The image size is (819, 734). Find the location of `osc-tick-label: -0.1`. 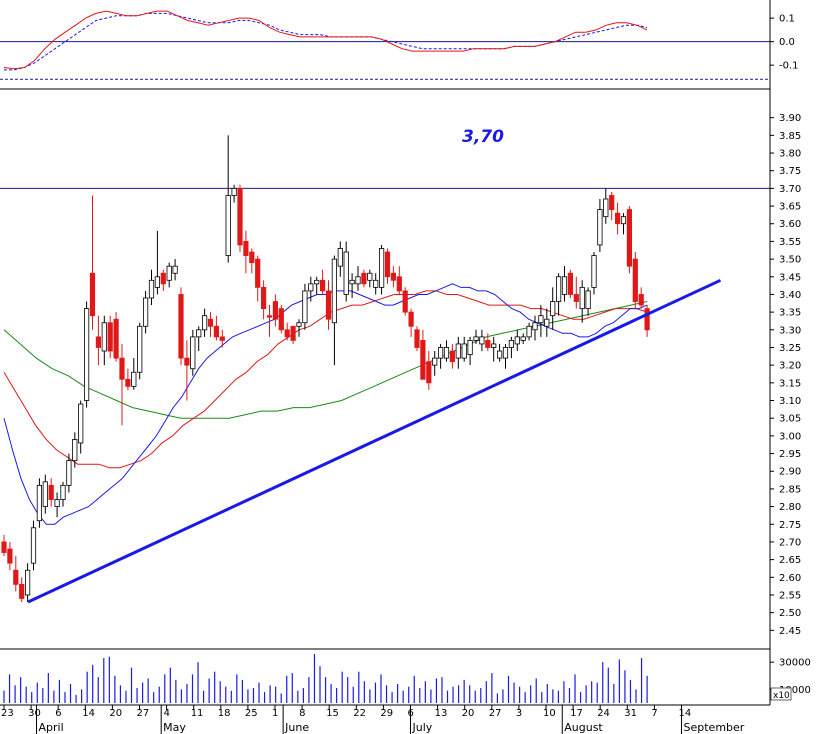

osc-tick-label: -0.1 is located at coordinates (789, 66).